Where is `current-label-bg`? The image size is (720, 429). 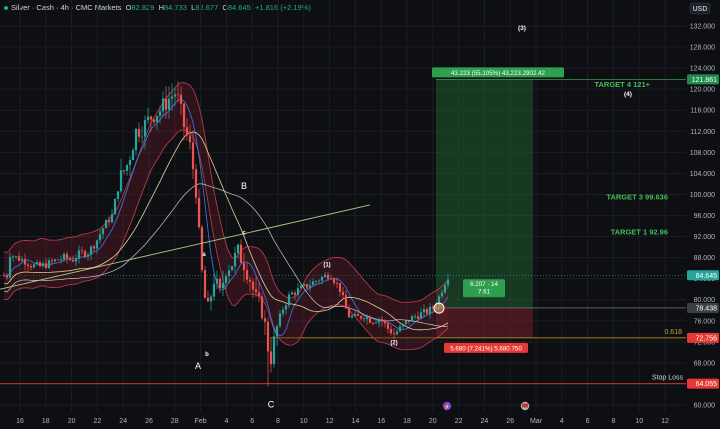 current-label-bg is located at coordinates (484, 288).